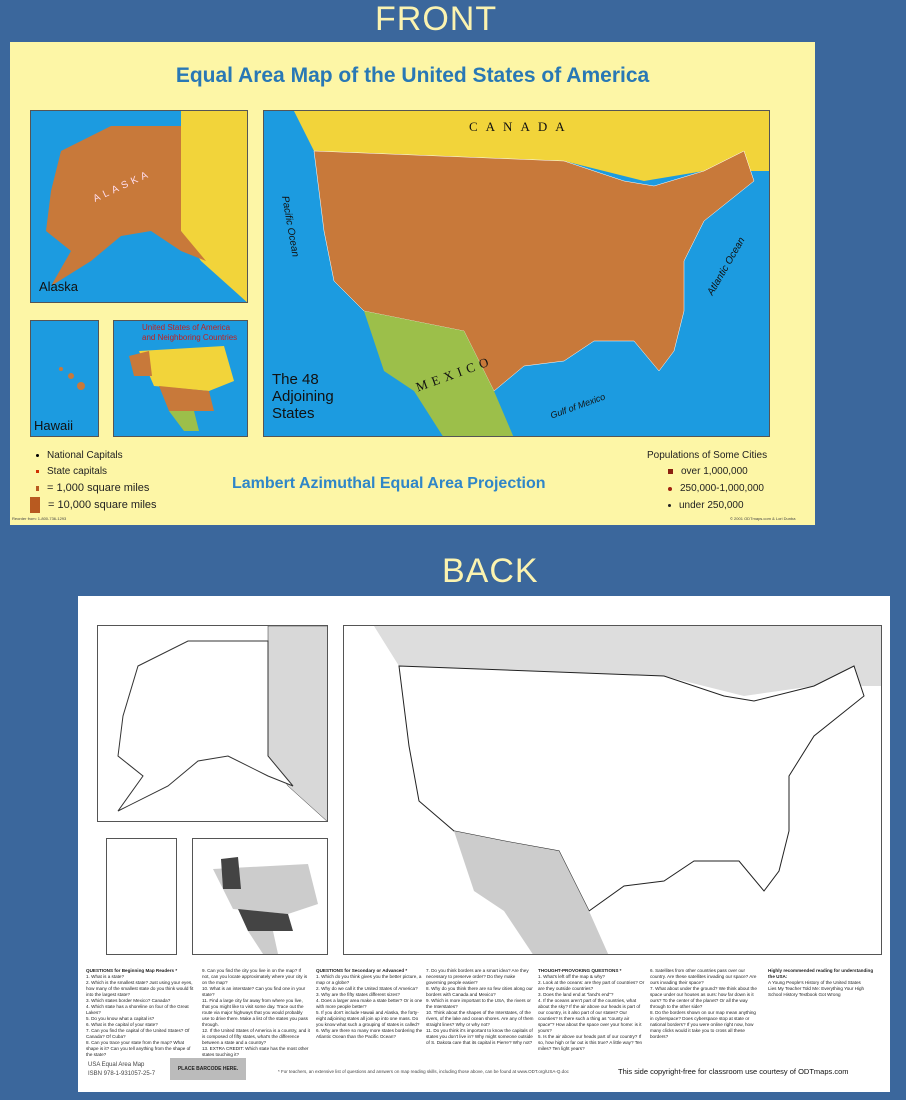 This screenshot has width=906, height=1100. I want to click on question-item: 1. What is a state?, so click(105, 976).